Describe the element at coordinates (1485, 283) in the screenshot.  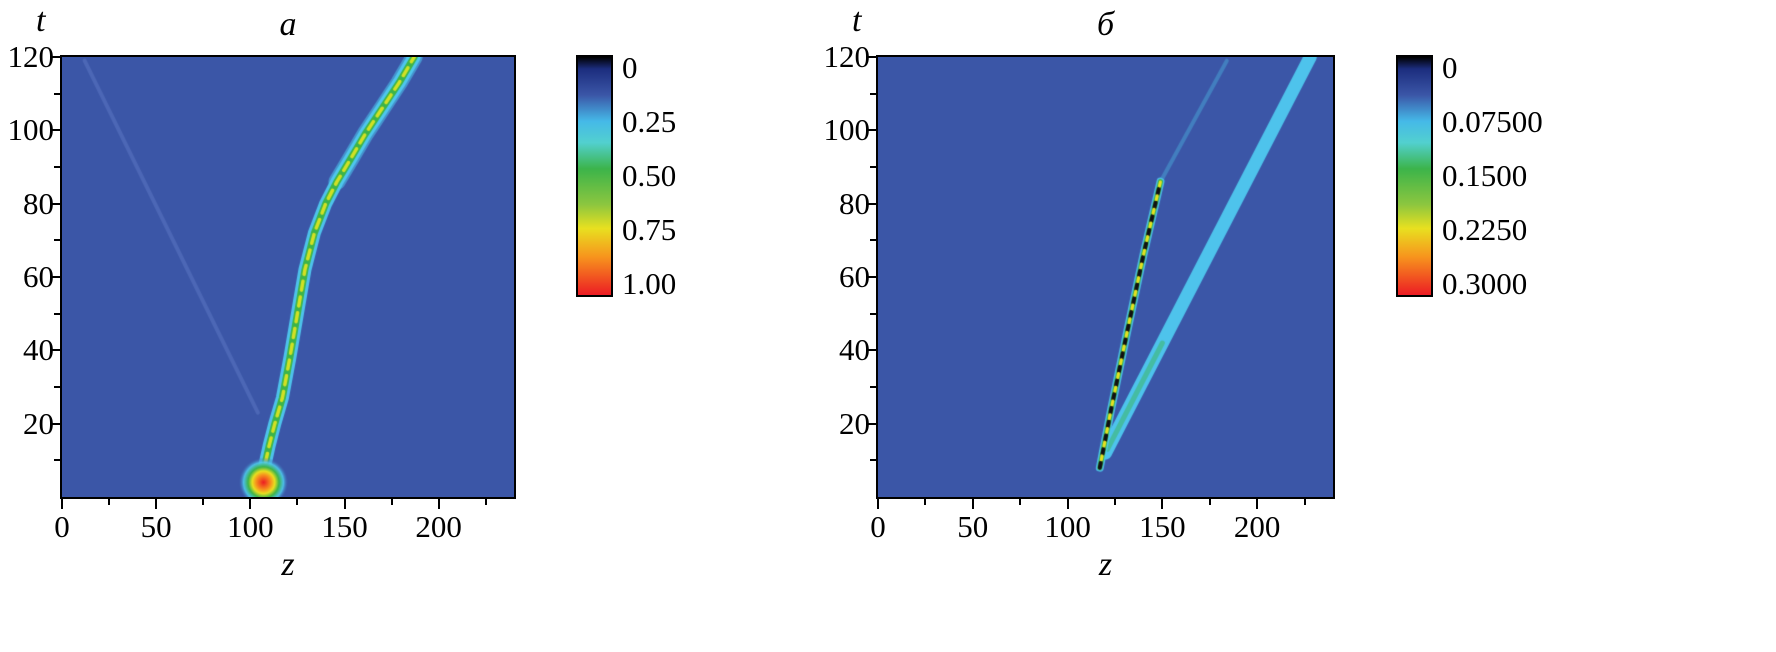
I see `colorbar-label: 0.3000` at that location.